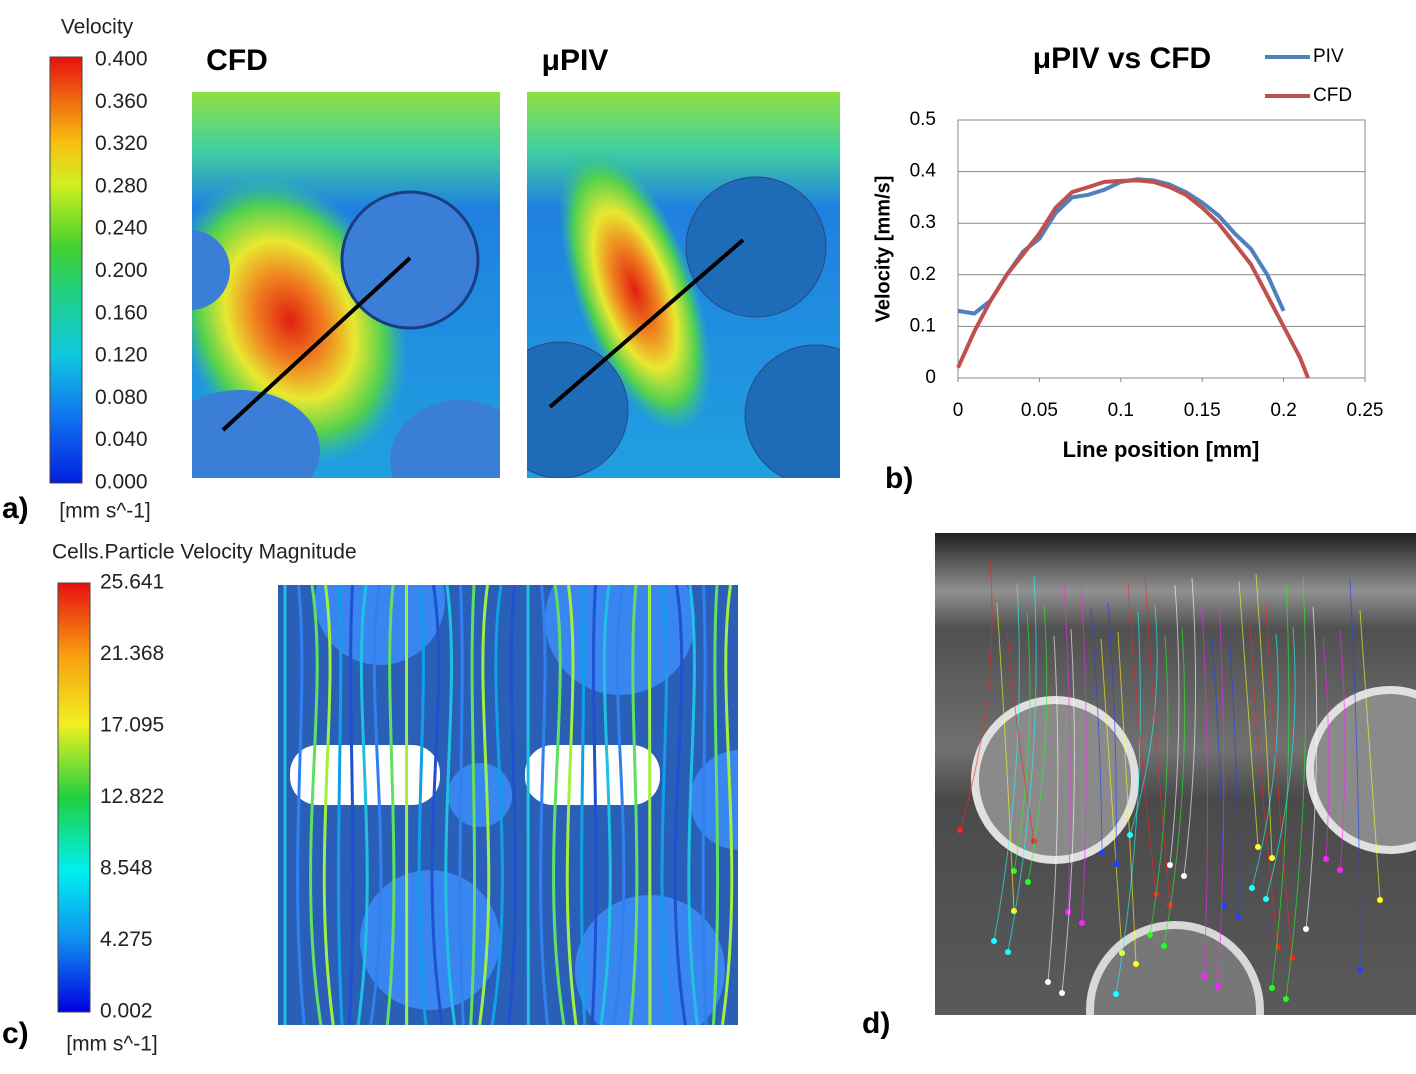 This screenshot has height=1074, width=1416. Describe the element at coordinates (328, 306) in the screenshot. I see `cfd-image` at that location.